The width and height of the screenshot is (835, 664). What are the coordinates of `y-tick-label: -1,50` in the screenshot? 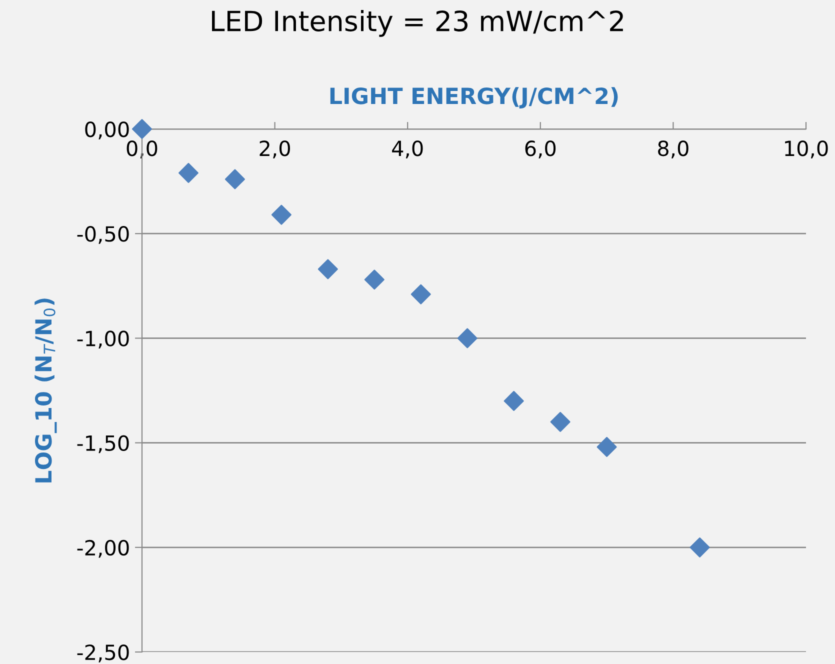 It's located at (103, 444).